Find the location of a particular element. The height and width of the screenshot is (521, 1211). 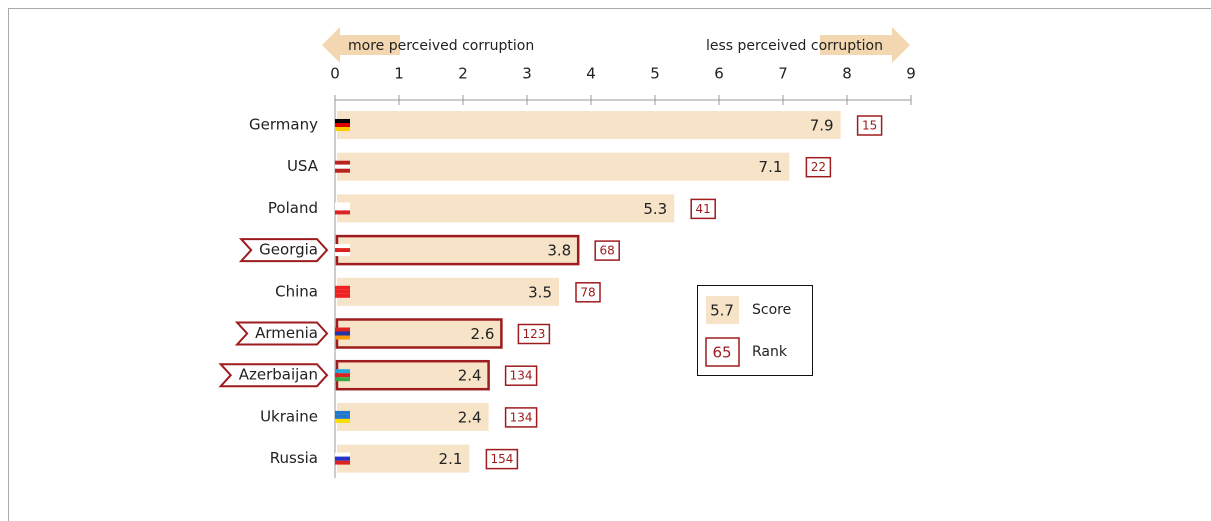

x-tick-label: 7 is located at coordinates (783, 74).